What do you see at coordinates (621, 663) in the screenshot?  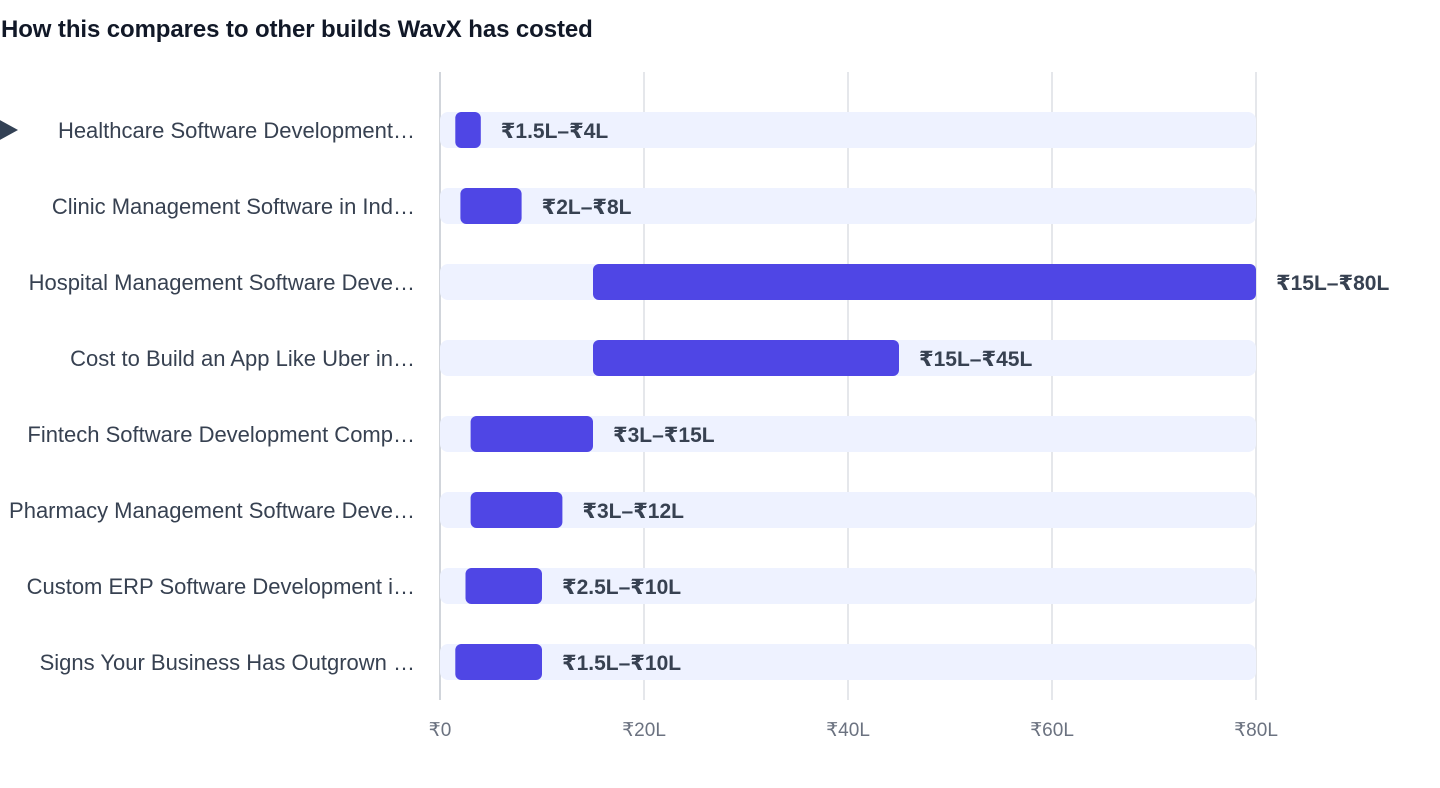 I see `value-label: ₹1.5L–₹10L` at bounding box center [621, 663].